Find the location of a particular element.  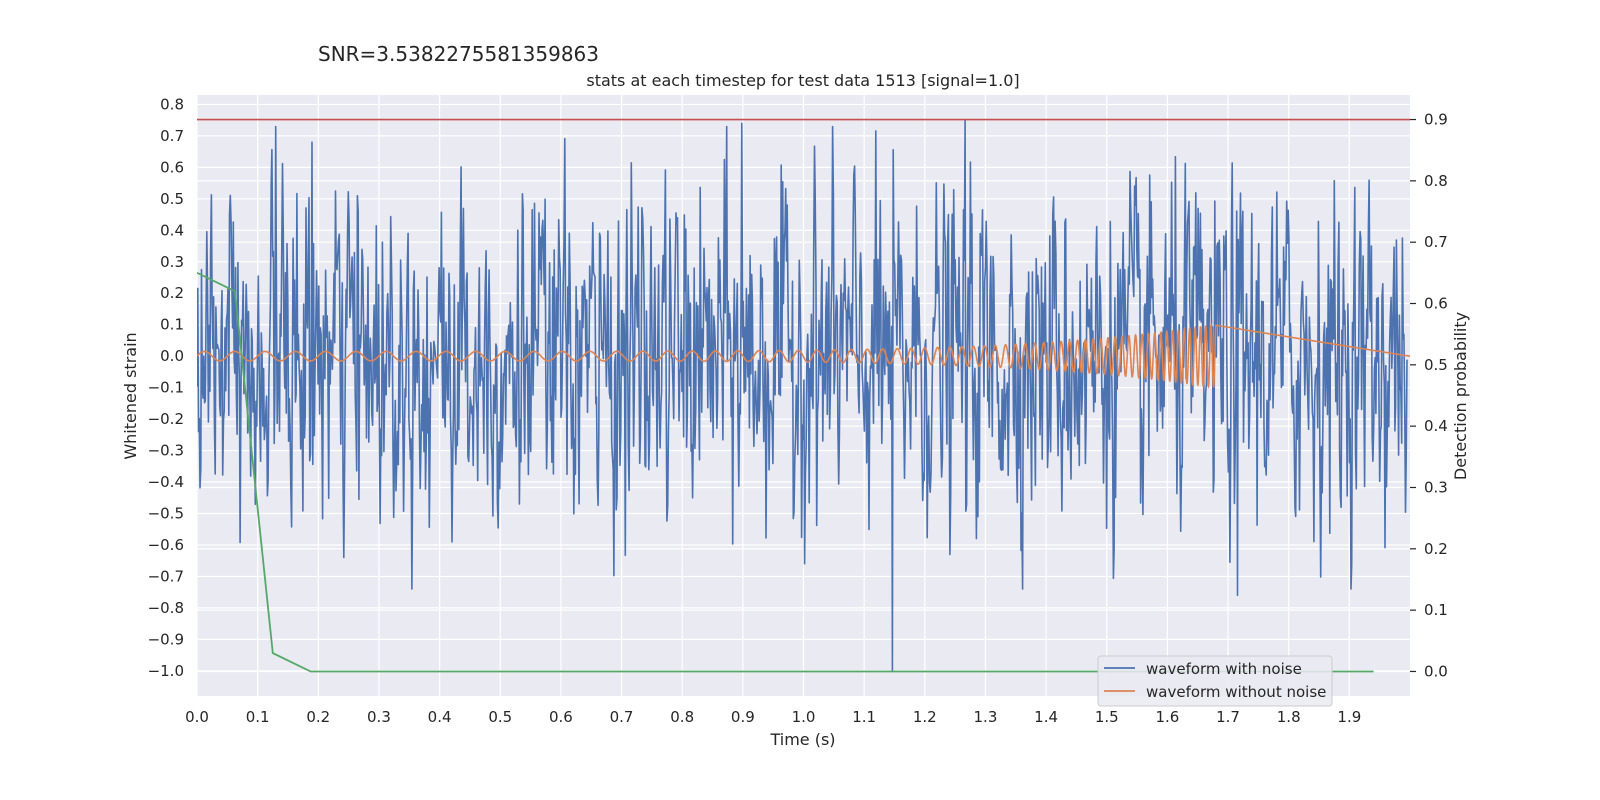

y-tick-label: −0.5 is located at coordinates (166, 513).